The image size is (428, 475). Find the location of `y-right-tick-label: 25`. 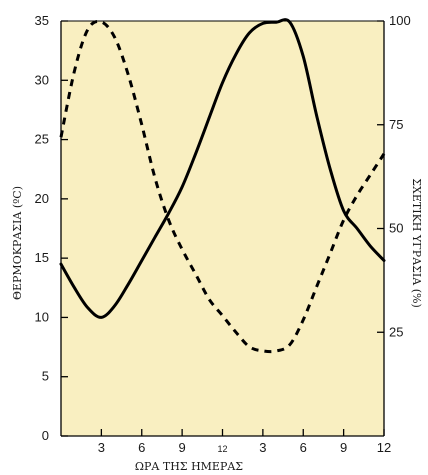

y-right-tick-label: 25 is located at coordinates (396, 331).